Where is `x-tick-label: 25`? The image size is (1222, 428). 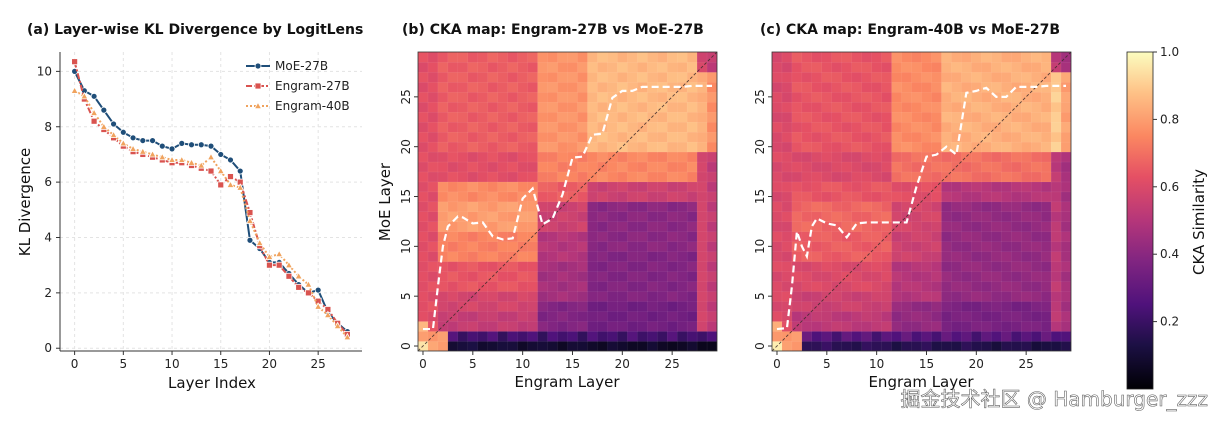 x-tick-label: 25 is located at coordinates (318, 364).